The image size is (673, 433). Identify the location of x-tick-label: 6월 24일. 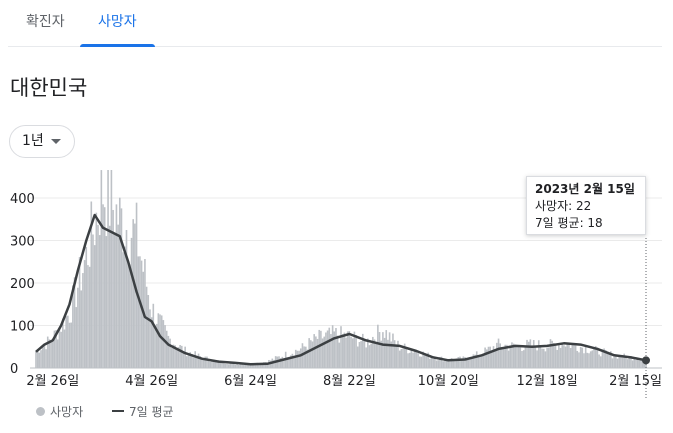
(250, 381).